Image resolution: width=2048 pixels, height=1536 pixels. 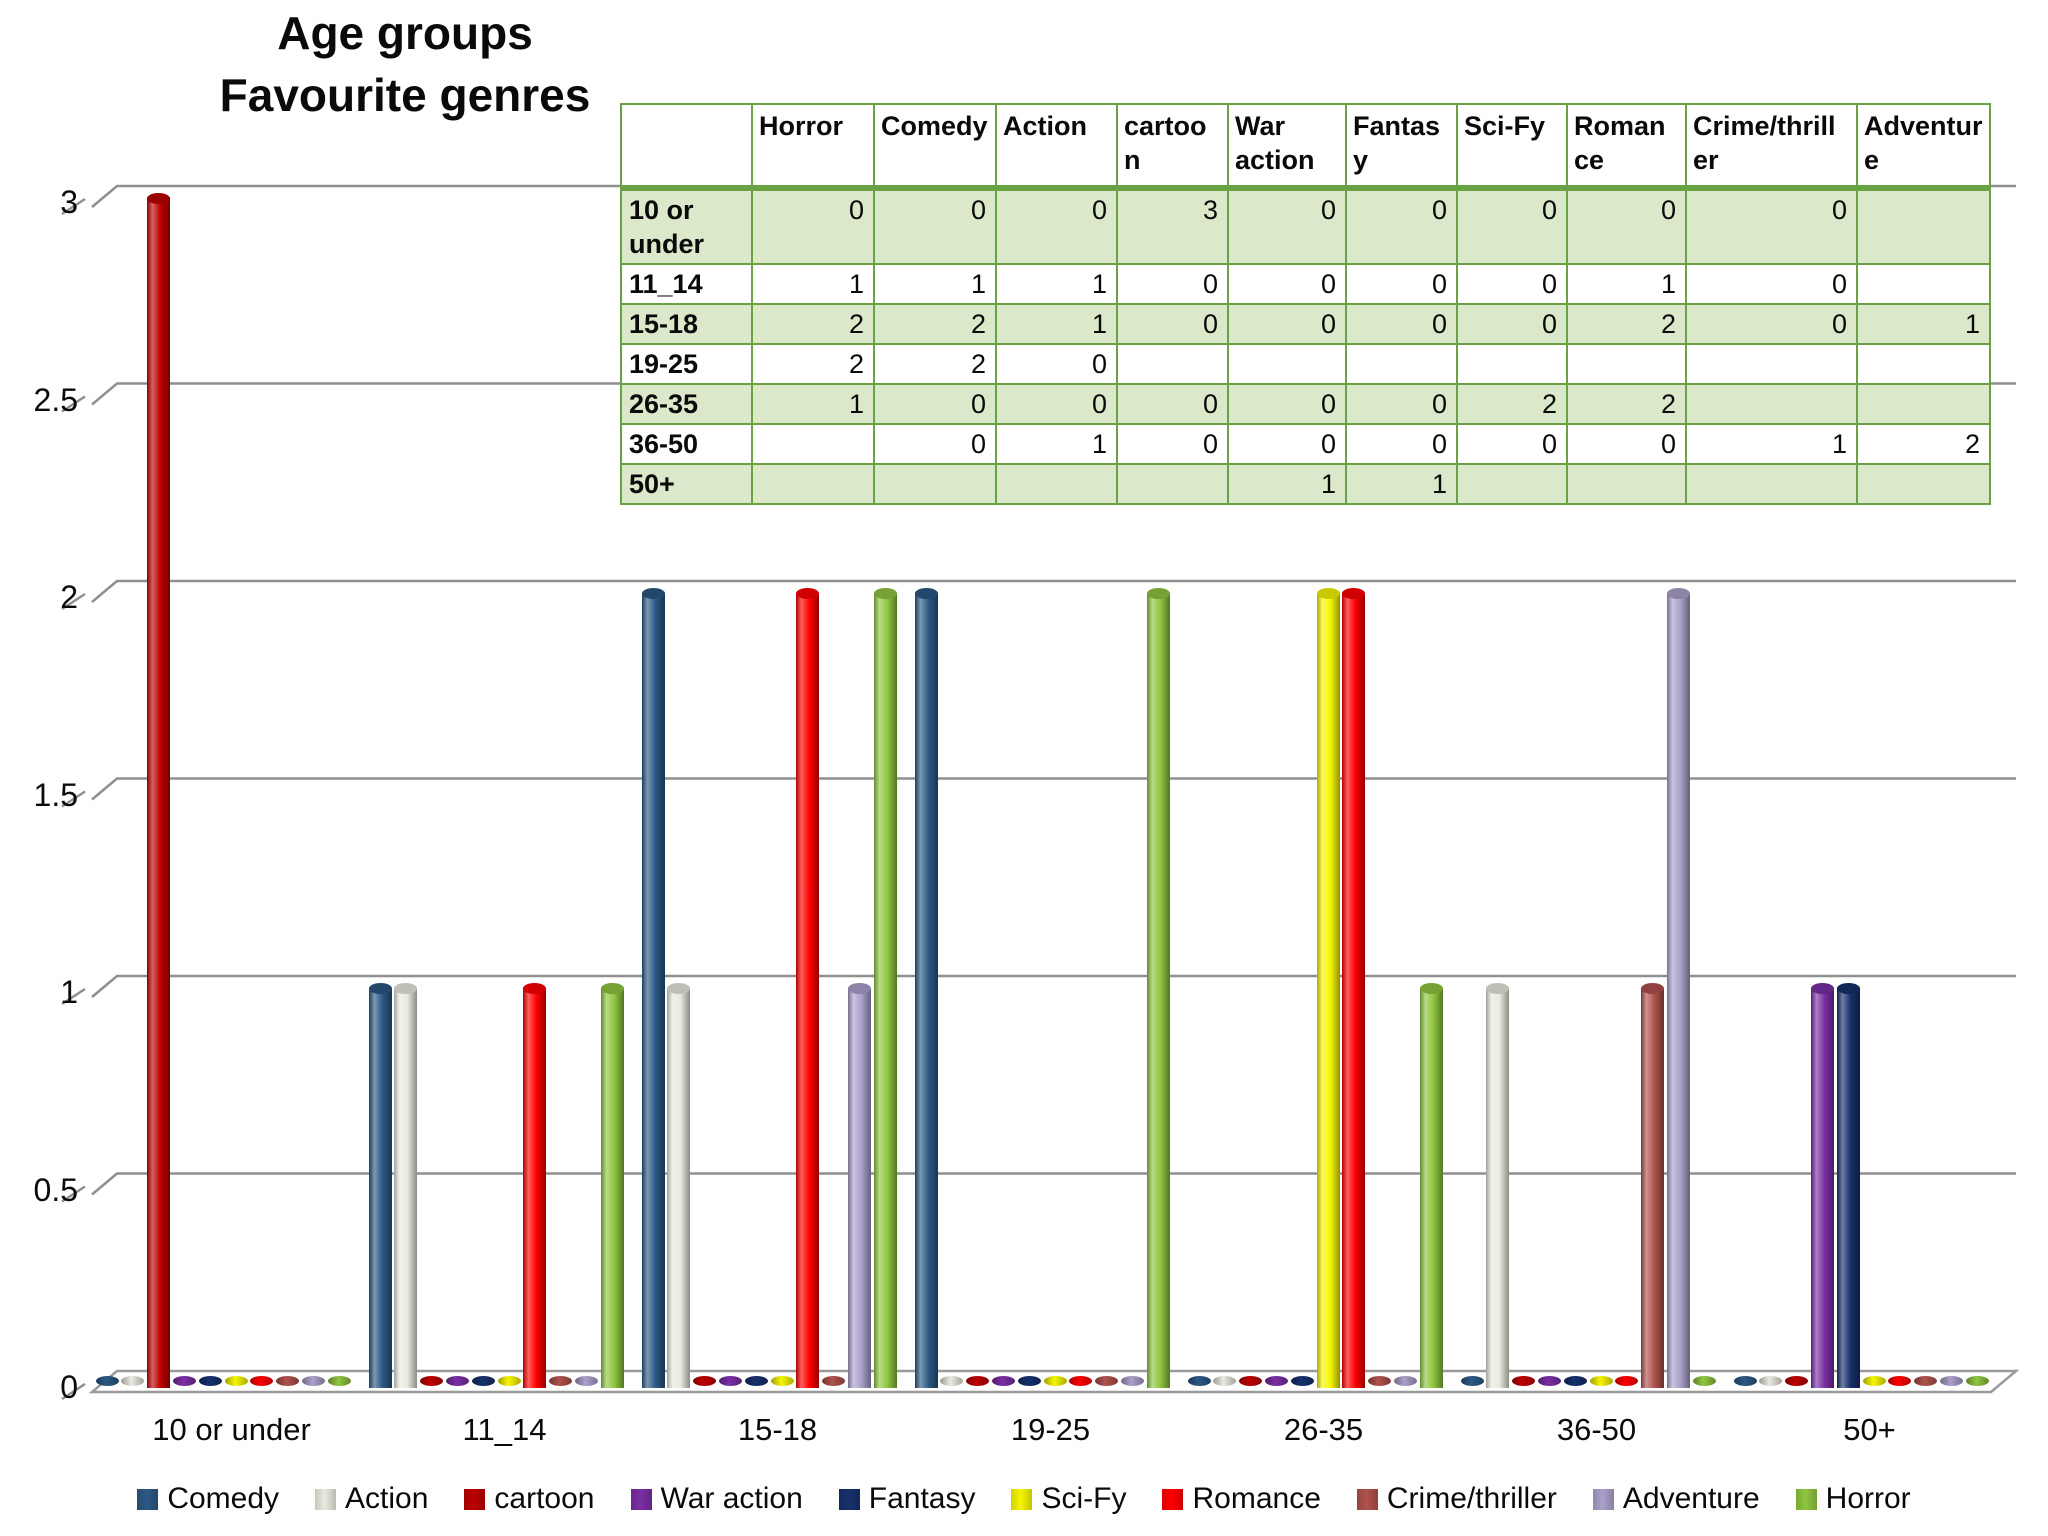 I want to click on y-axis-label: 2, so click(x=69, y=597).